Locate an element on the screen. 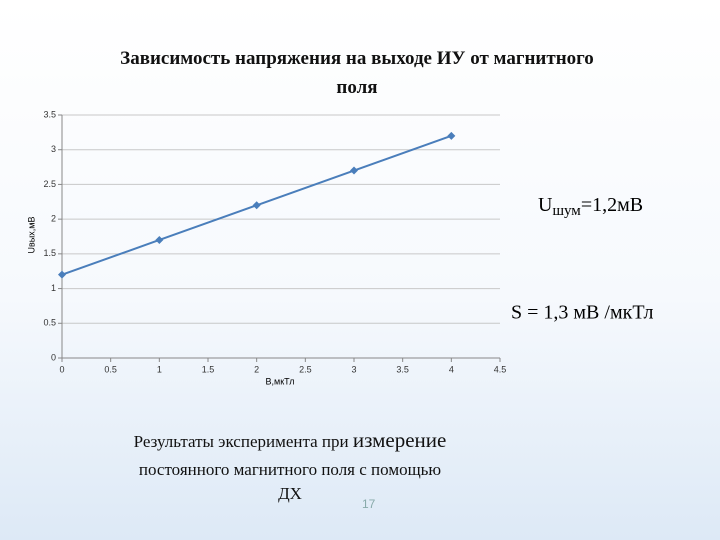 This screenshot has width=720, height=540. caption-text: Результаты эксперимента при is located at coordinates (241, 441).